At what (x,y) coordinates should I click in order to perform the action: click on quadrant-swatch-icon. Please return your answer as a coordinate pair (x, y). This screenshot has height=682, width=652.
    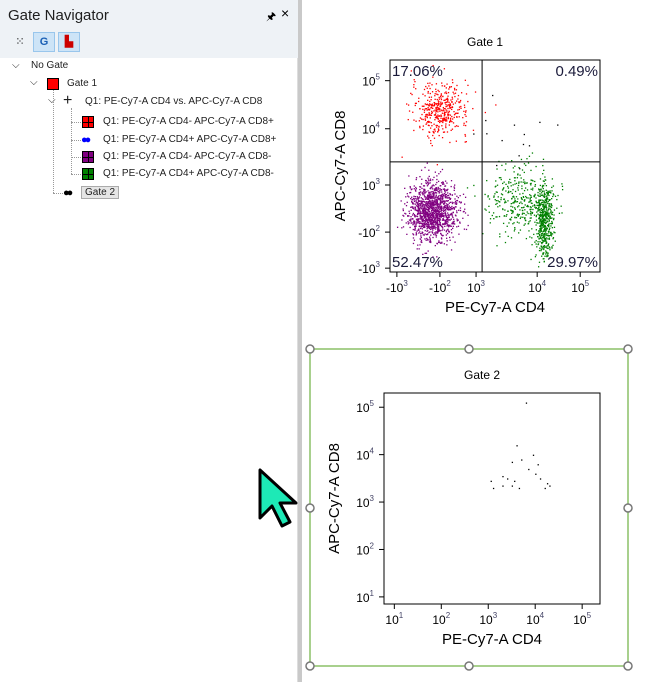
    Looking at the image, I should click on (88, 157).